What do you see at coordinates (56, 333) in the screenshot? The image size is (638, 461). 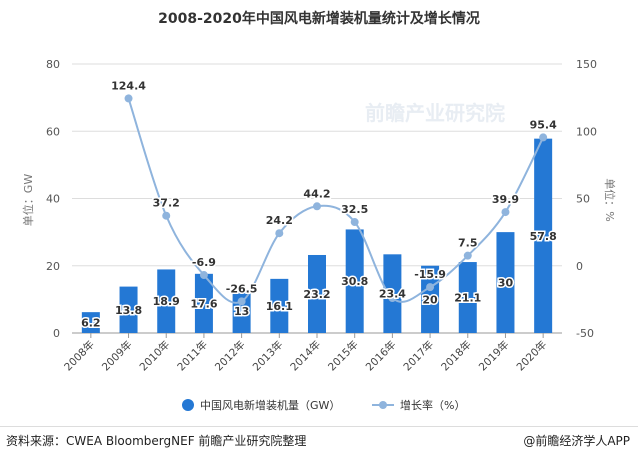 I see `left-tick-label: 0` at bounding box center [56, 333].